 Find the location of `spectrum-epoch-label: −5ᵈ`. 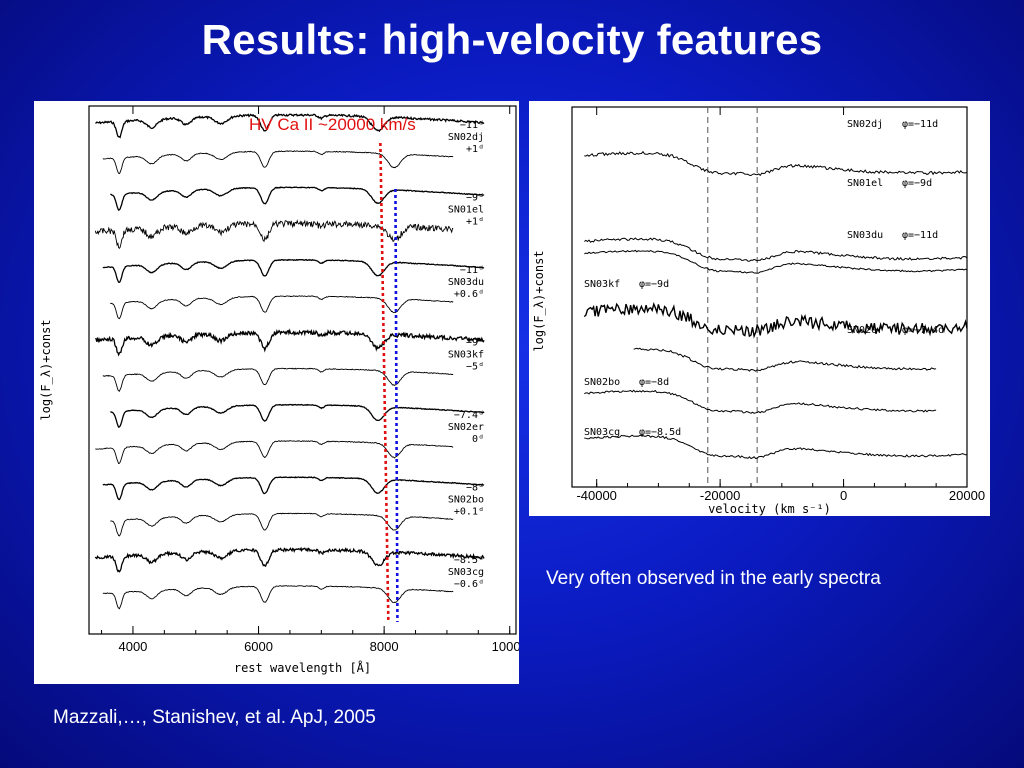

spectrum-epoch-label: −5ᵈ is located at coordinates (475, 366).